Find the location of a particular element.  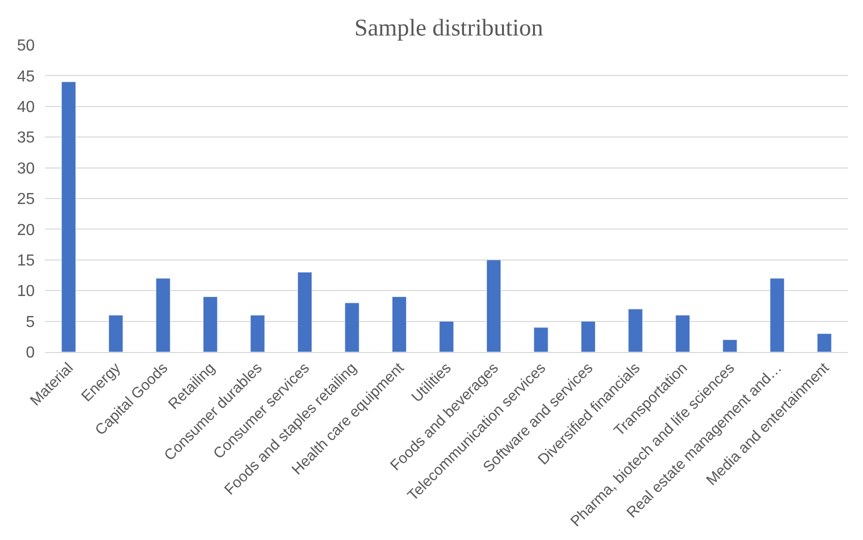

y-tick-label: 30 is located at coordinates (26, 169).